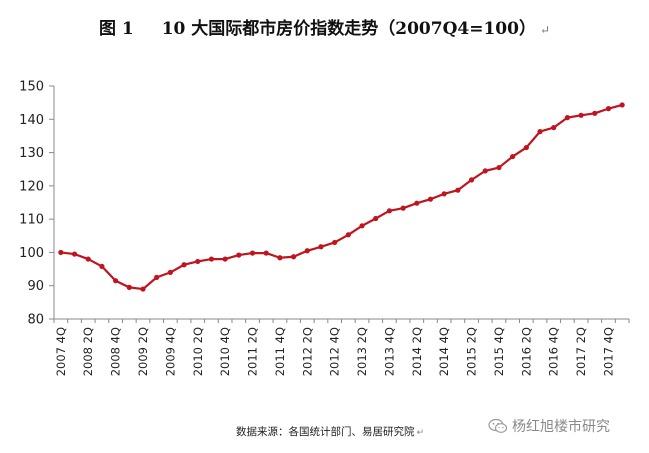 The height and width of the screenshot is (453, 649). I want to click on y-tick-label: 100, so click(31, 253).